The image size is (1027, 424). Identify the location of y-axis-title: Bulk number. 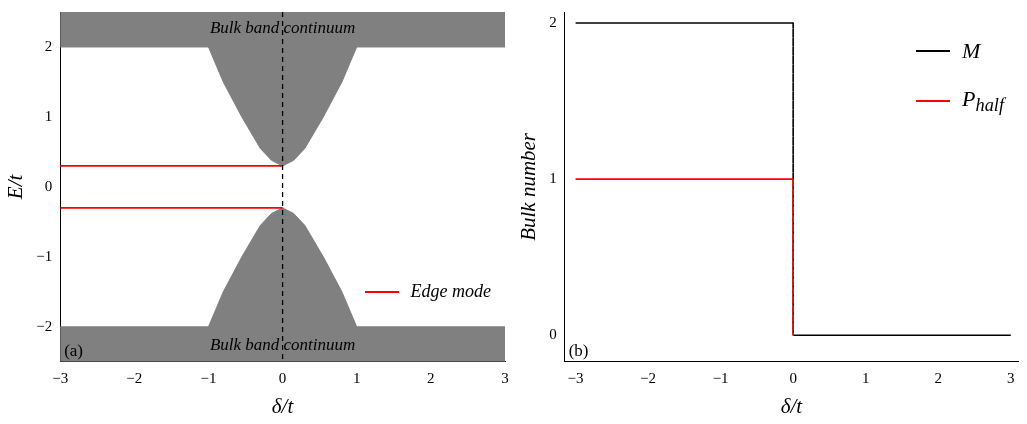
(528, 186).